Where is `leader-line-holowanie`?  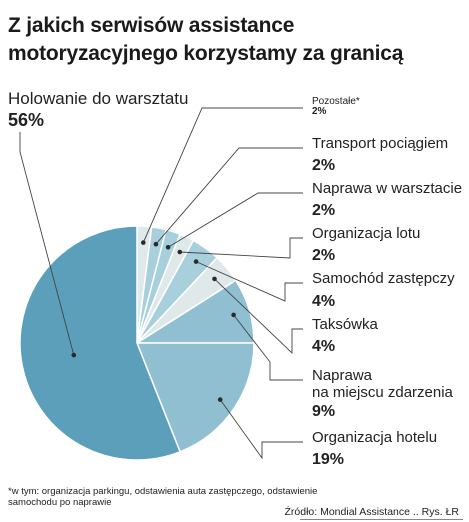
leader-line-holowanie is located at coordinates (47, 244).